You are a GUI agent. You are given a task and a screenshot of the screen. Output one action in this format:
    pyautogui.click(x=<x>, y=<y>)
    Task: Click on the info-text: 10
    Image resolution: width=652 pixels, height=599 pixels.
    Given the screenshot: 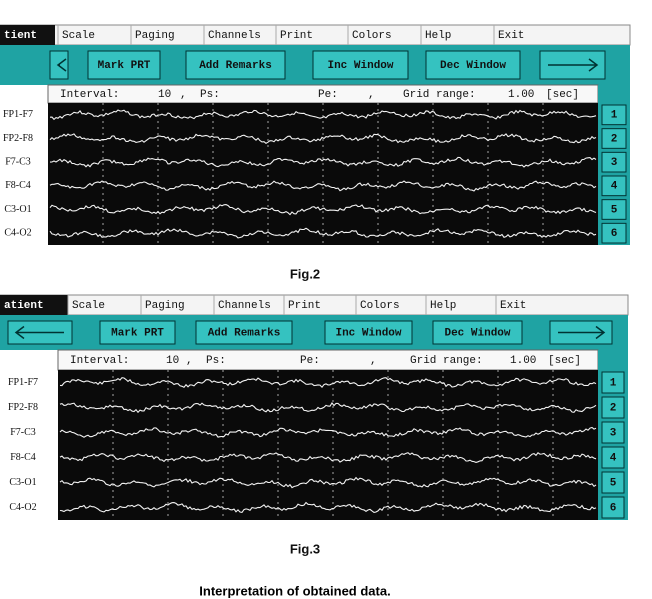 What is the action you would take?
    pyautogui.click(x=164, y=95)
    